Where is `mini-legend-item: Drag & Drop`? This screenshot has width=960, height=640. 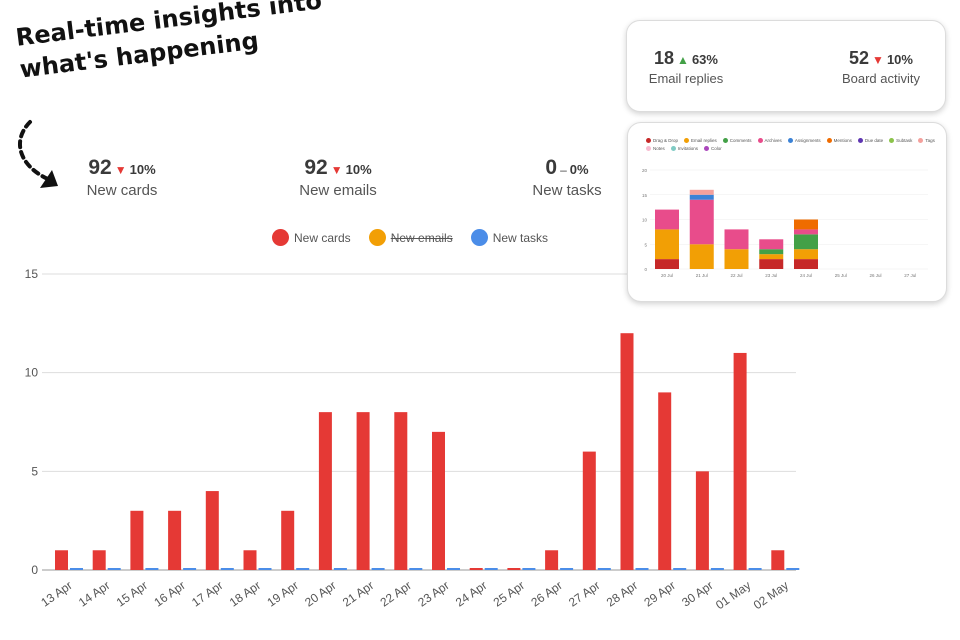
mini-legend-item: Drag & Drop is located at coordinates (662, 140).